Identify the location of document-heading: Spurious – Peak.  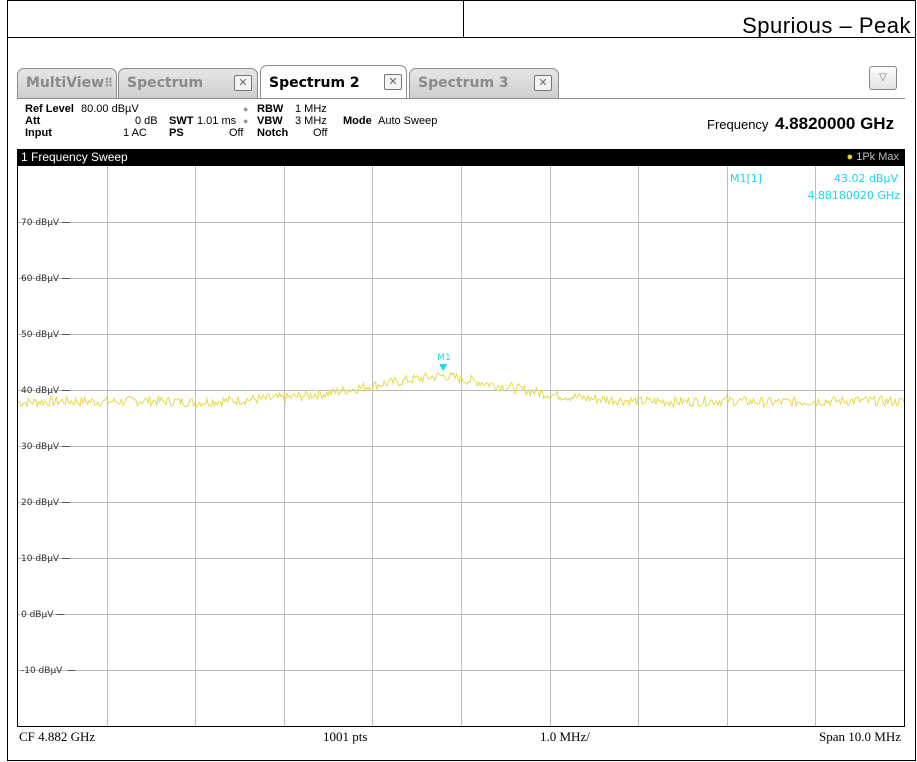
(826, 25).